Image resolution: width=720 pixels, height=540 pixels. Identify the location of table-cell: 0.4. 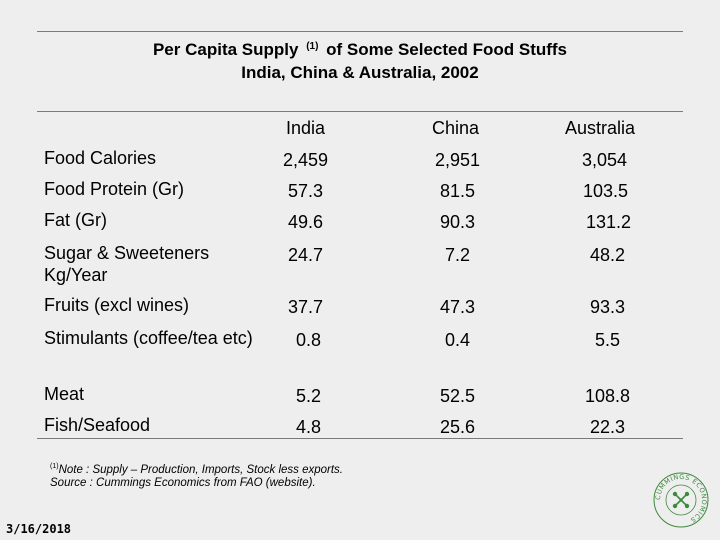
(458, 340).